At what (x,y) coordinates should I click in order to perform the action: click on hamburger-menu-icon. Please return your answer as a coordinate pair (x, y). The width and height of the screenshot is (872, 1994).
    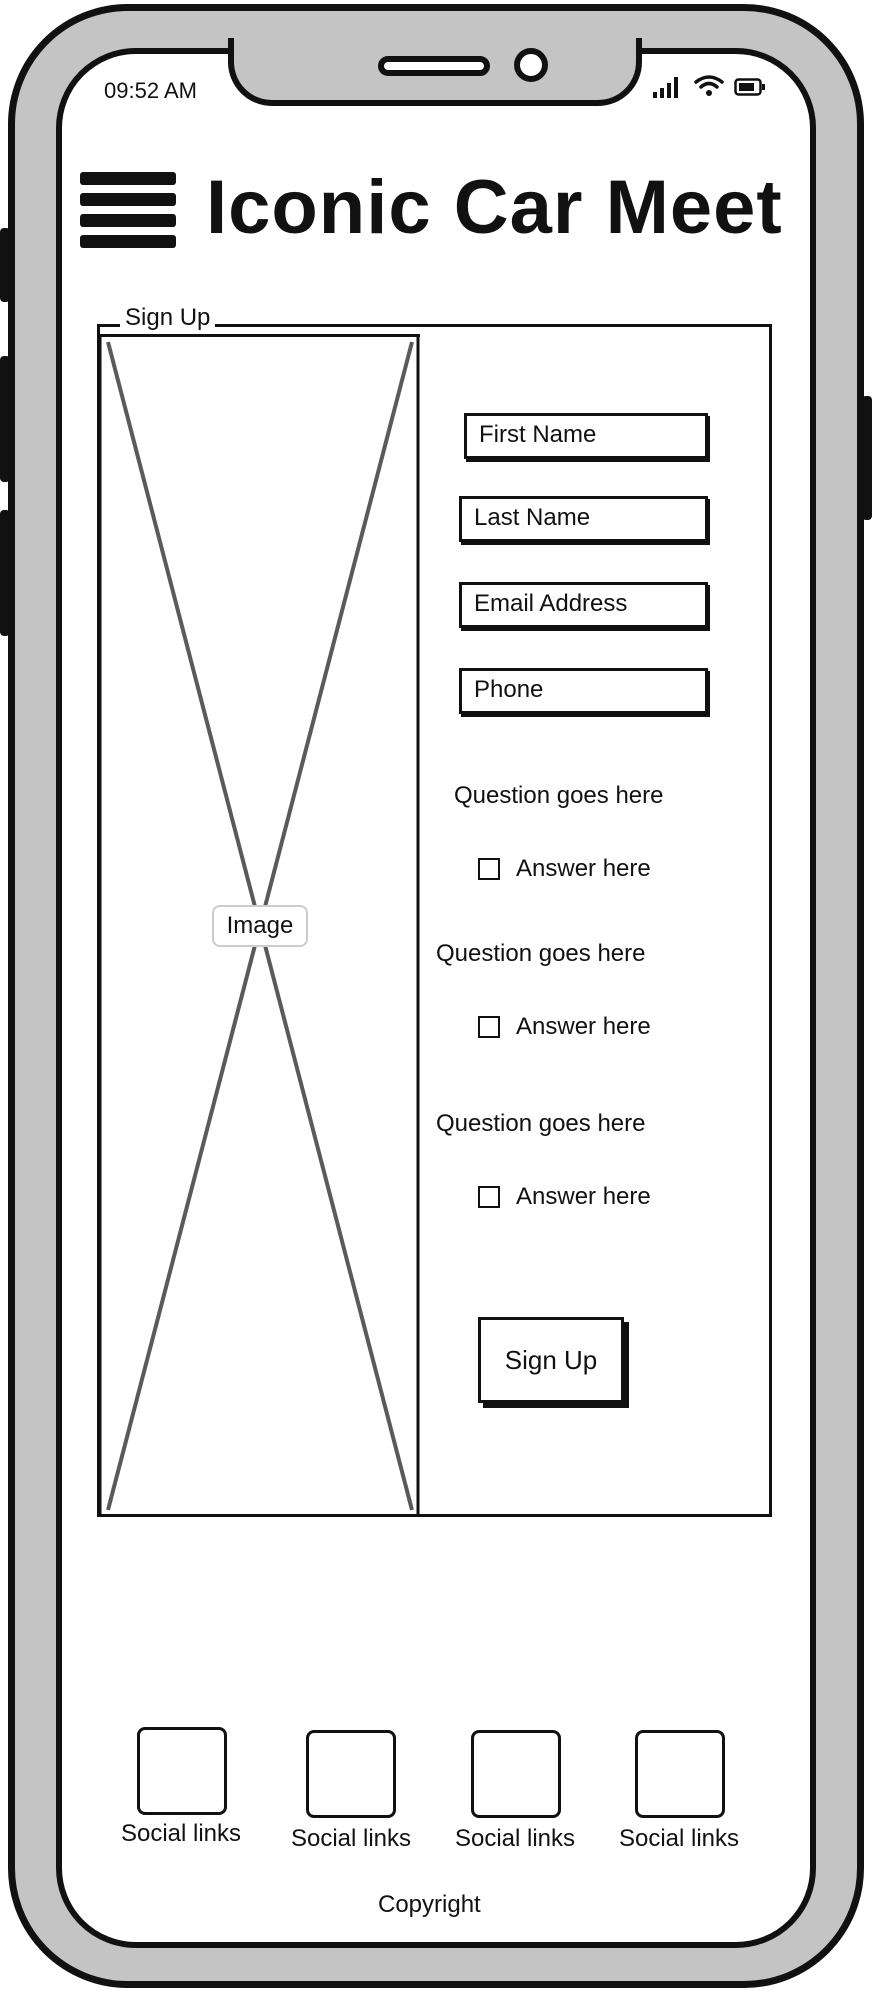
    Looking at the image, I should click on (128, 211).